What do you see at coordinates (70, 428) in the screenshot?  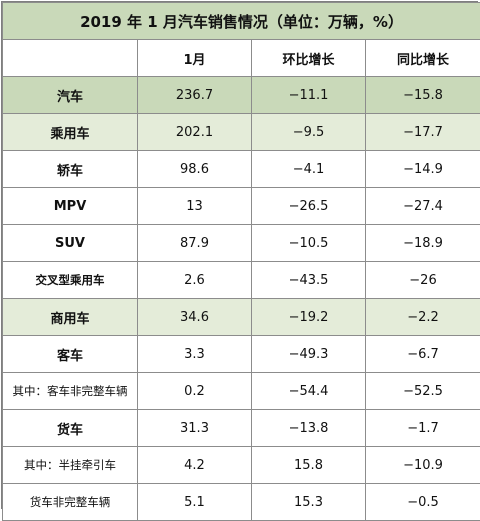 I see `row-label: 货车` at bounding box center [70, 428].